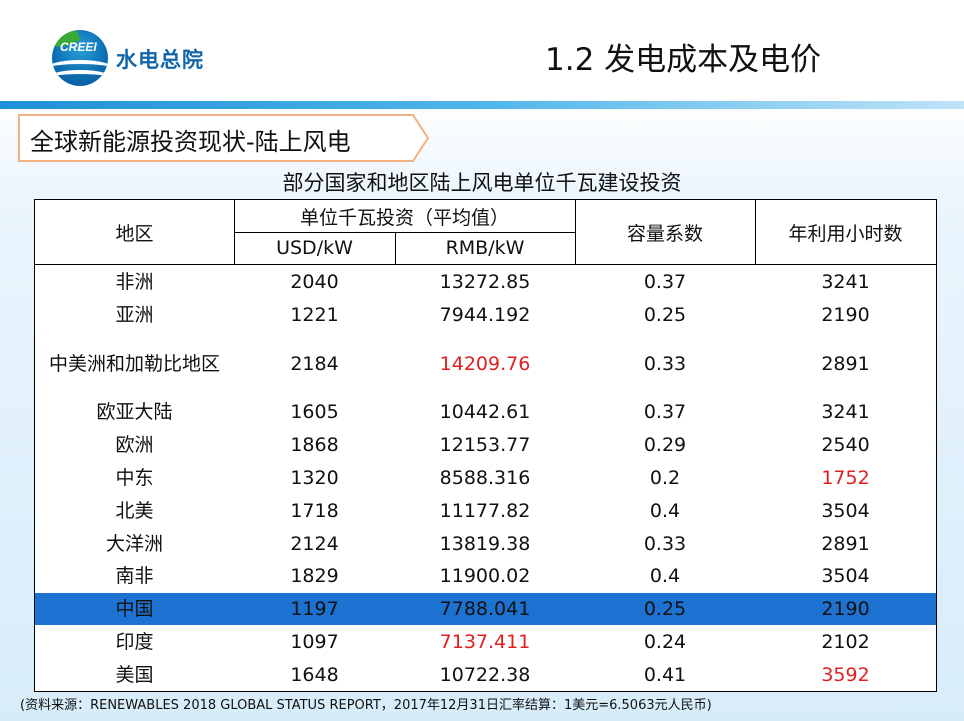 The height and width of the screenshot is (721, 964). I want to click on cell-rmb: 11177.82, so click(485, 511).